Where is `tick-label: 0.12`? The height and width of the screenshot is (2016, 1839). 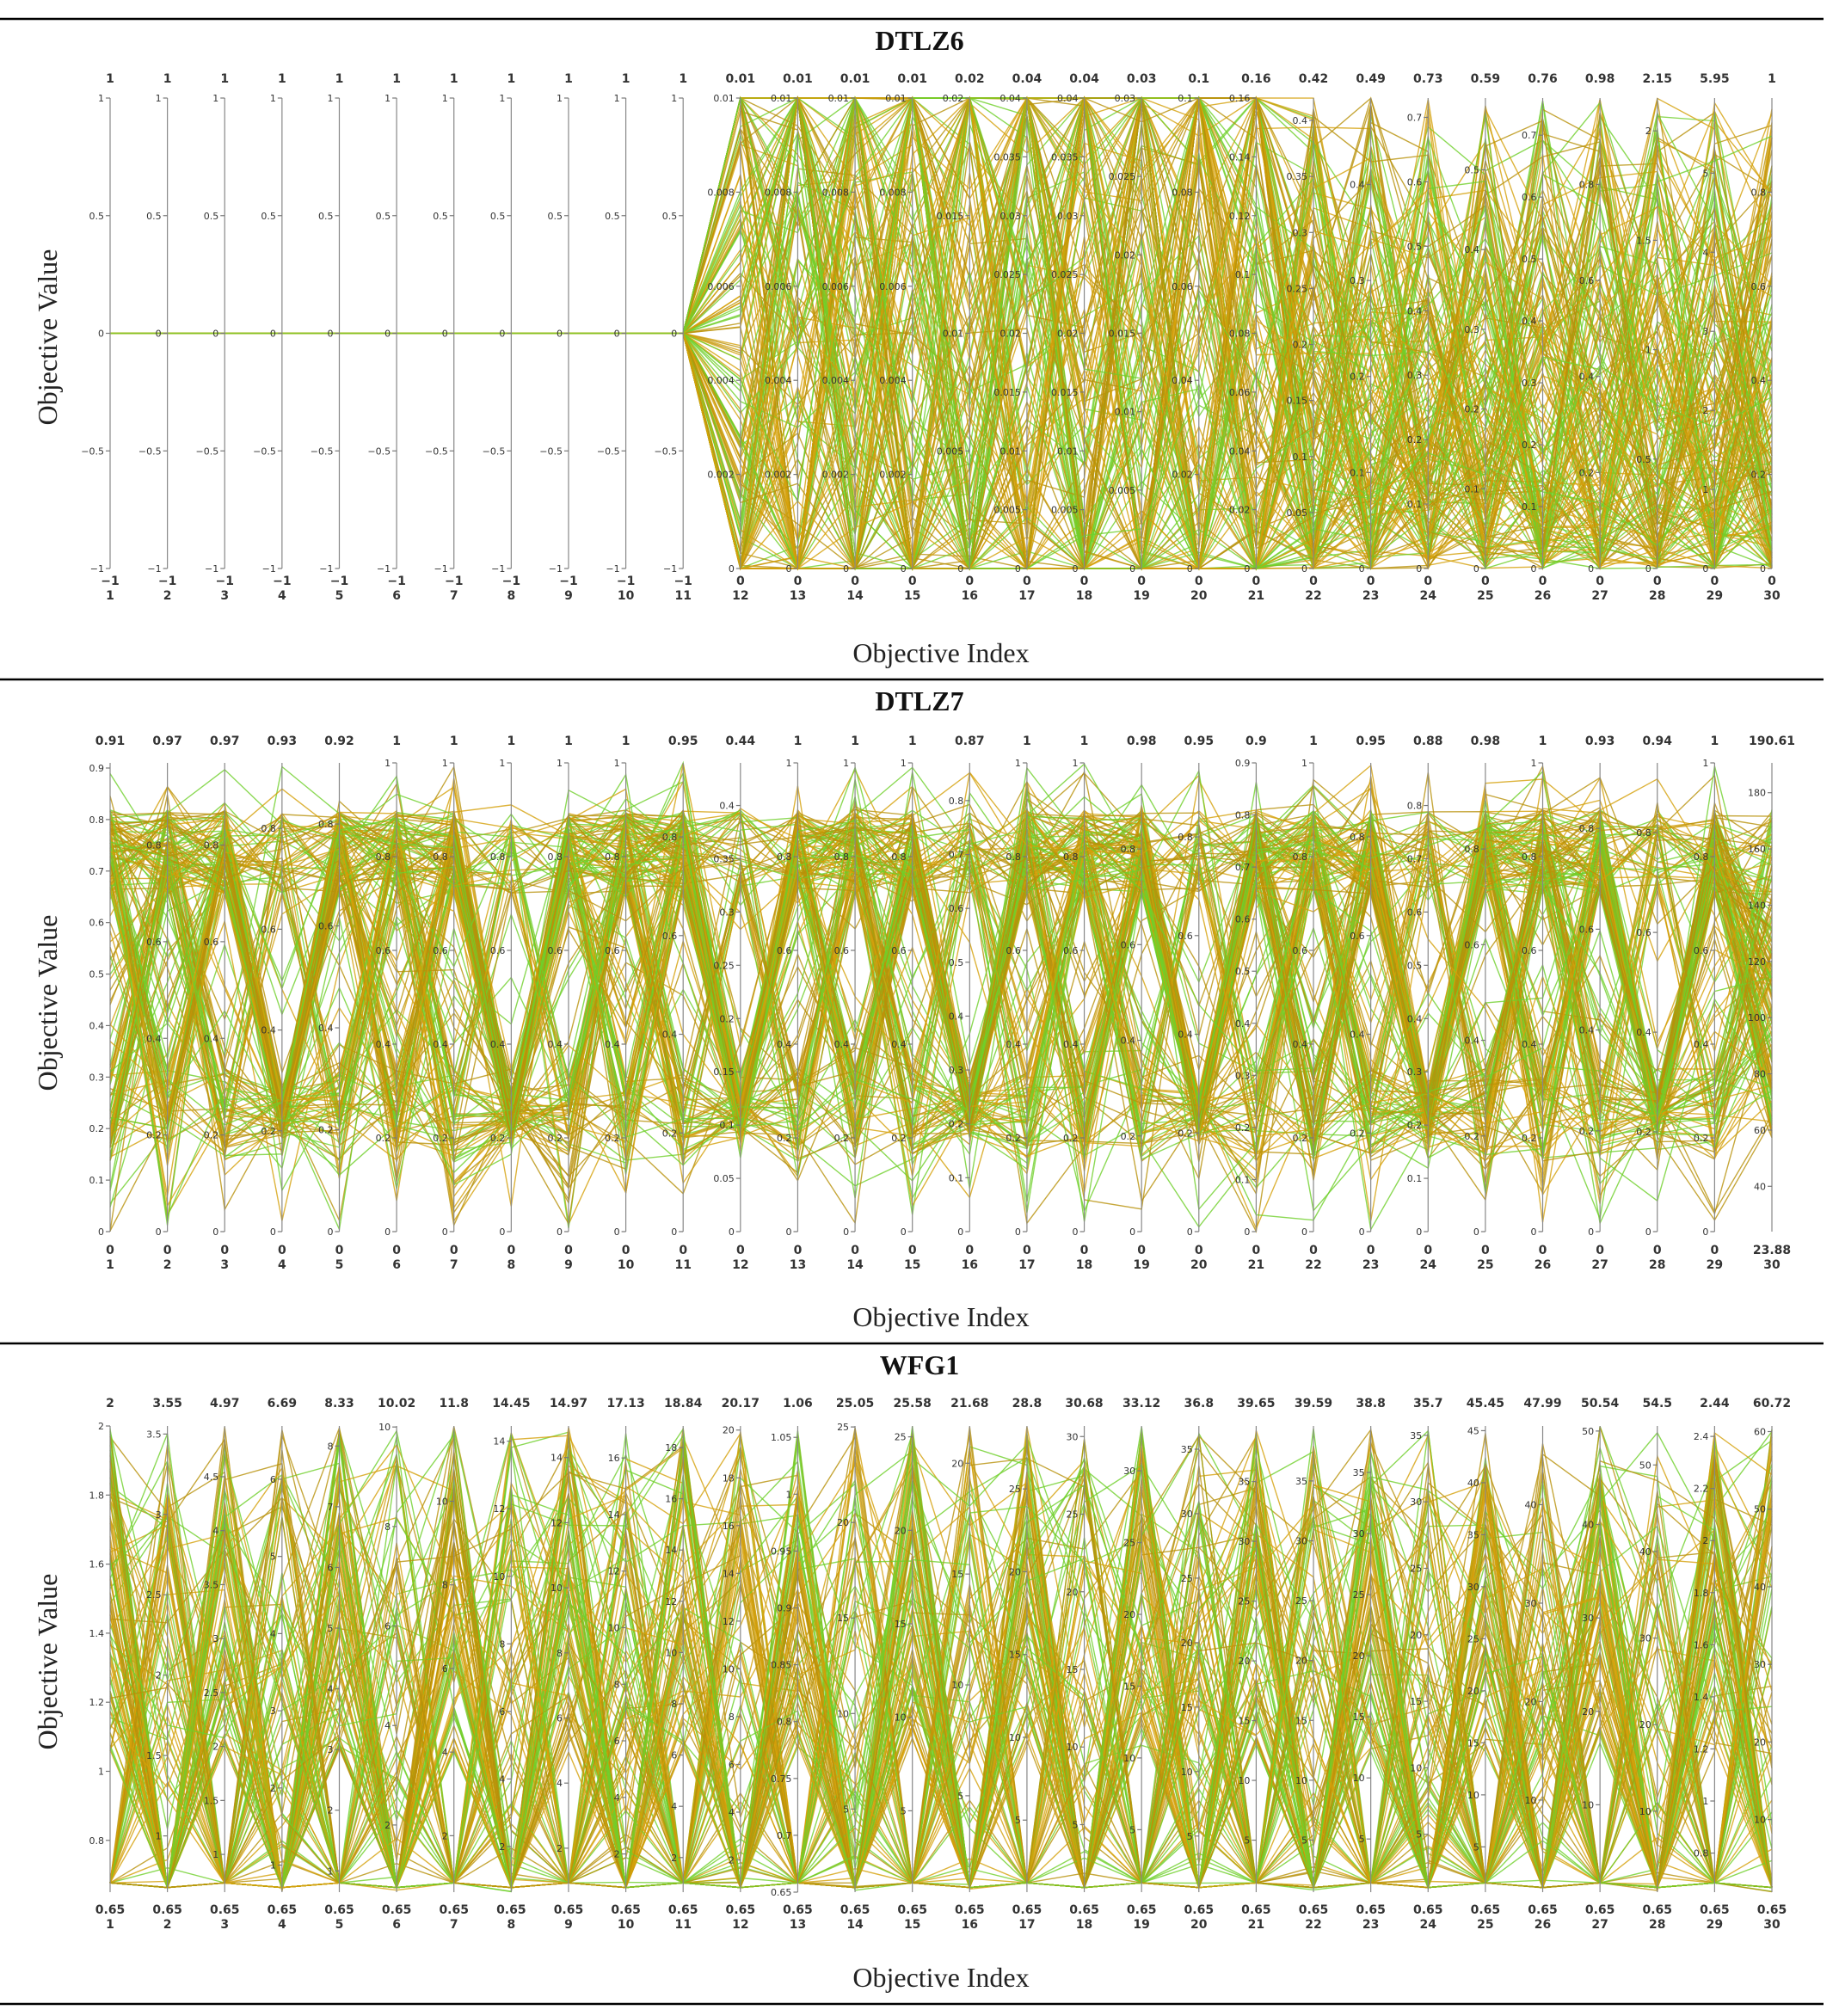
tick-label: 0.12 is located at coordinates (1240, 216).